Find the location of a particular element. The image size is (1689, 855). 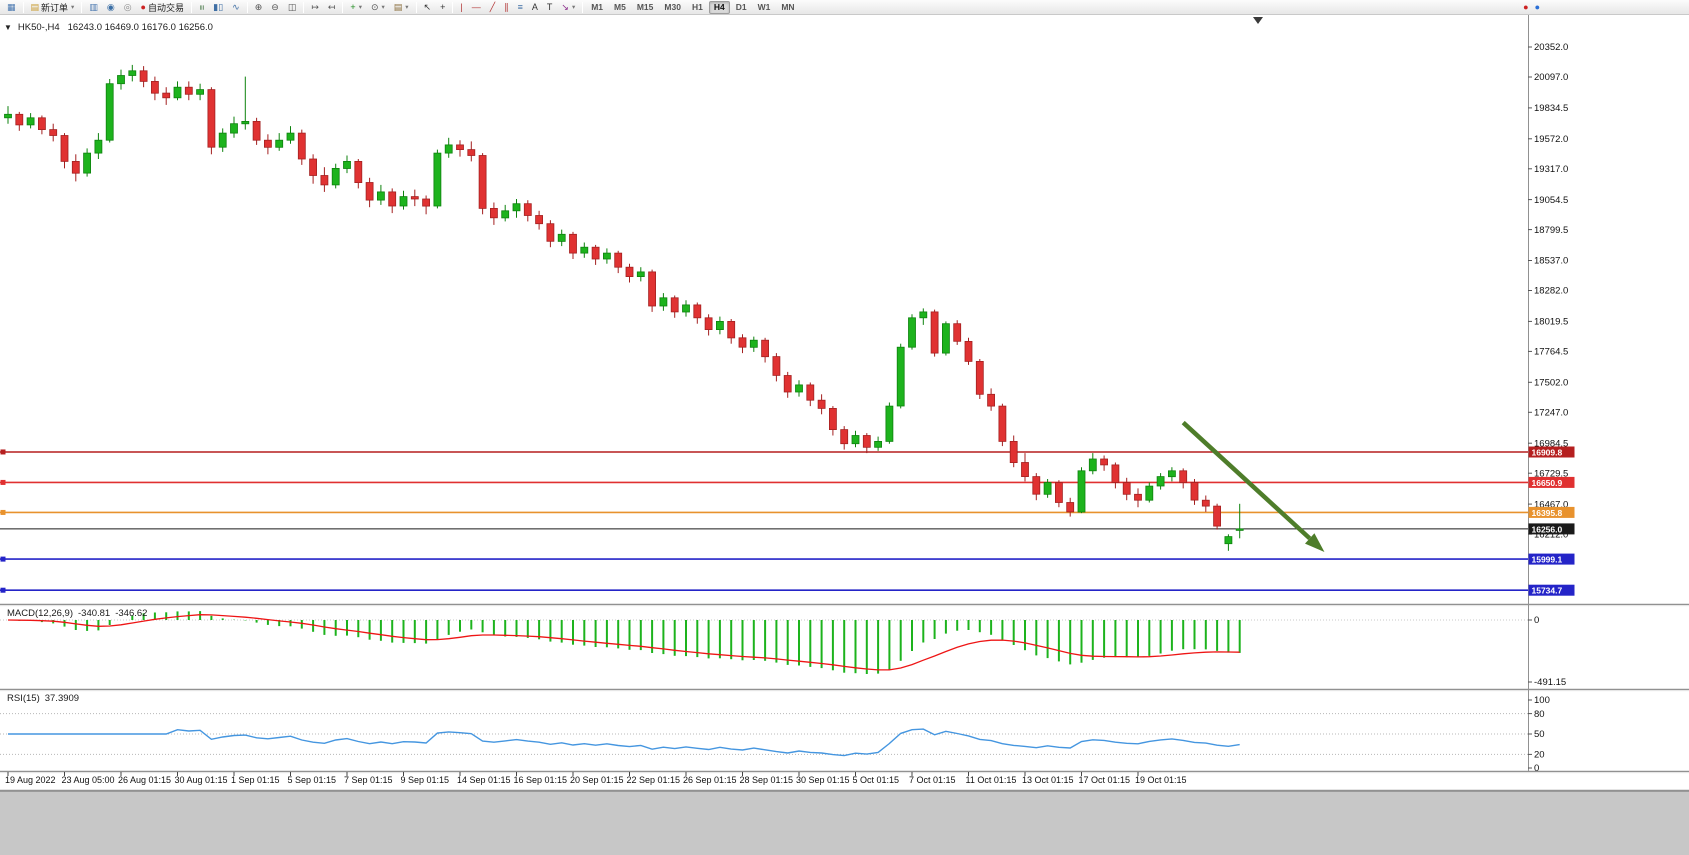

svg-text: 80 is located at coordinates (1539, 714).